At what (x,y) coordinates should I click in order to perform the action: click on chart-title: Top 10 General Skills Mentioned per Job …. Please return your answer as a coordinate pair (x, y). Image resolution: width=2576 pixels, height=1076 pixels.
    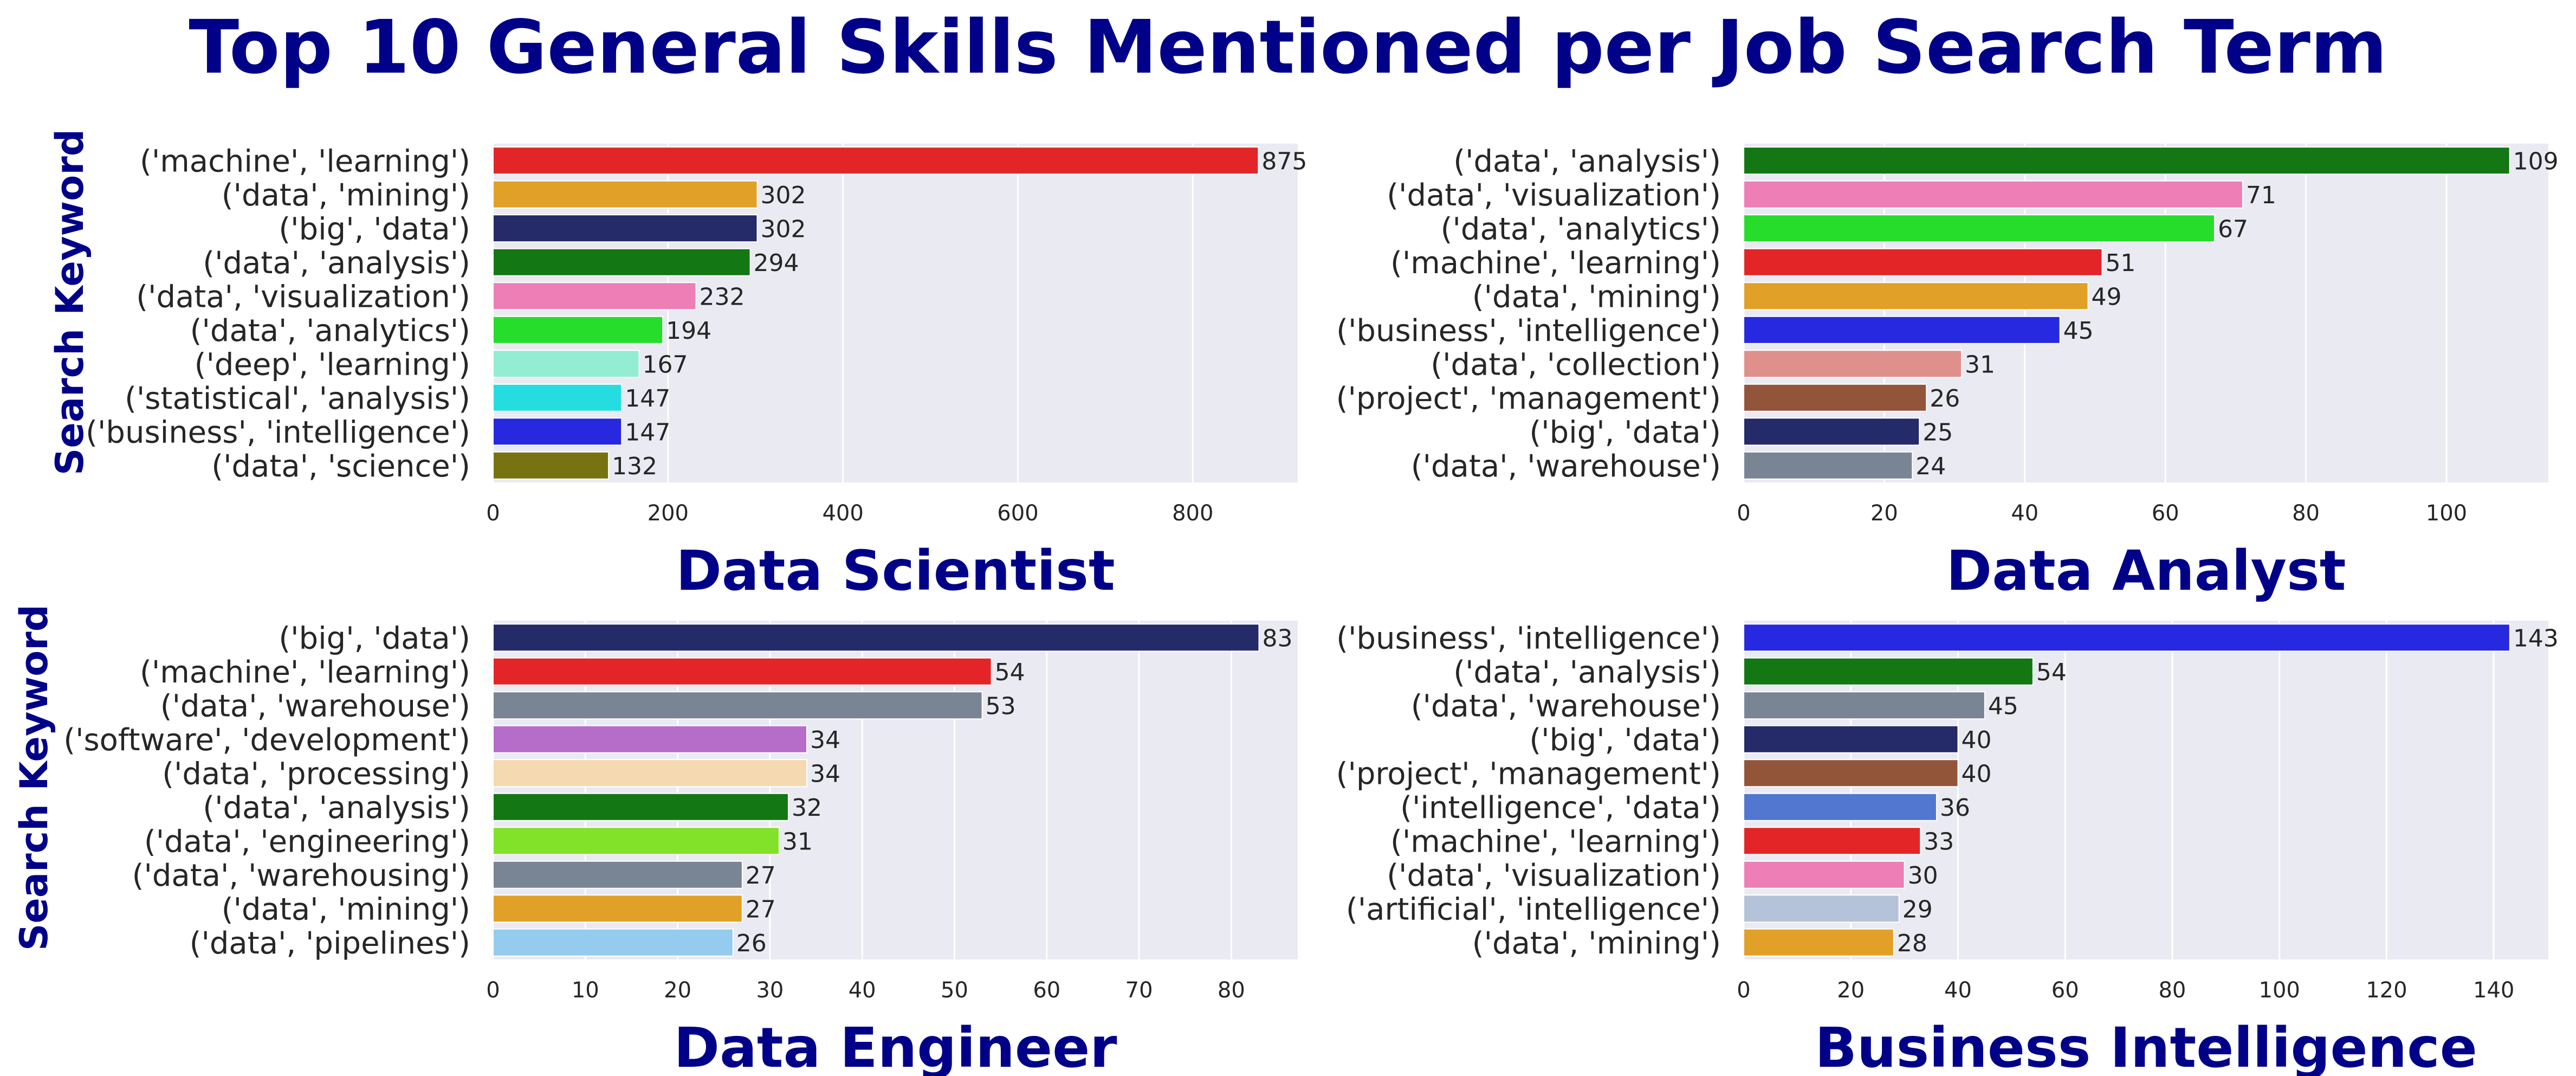
    Looking at the image, I should click on (1288, 48).